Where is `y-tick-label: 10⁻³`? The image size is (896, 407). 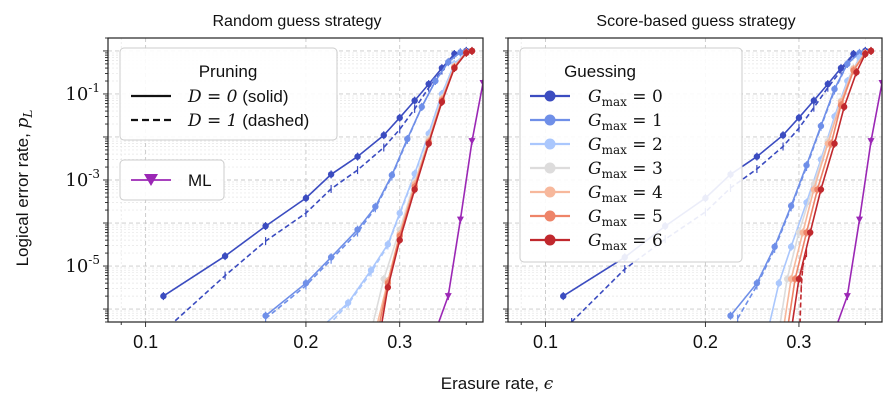 y-tick-label: 10⁻³ is located at coordinates (82, 179).